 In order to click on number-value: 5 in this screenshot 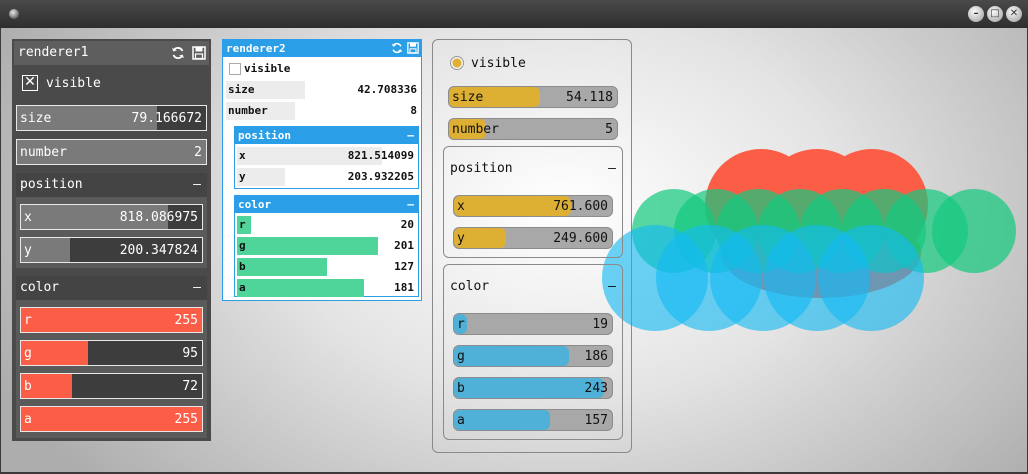, I will do `click(609, 129)`.